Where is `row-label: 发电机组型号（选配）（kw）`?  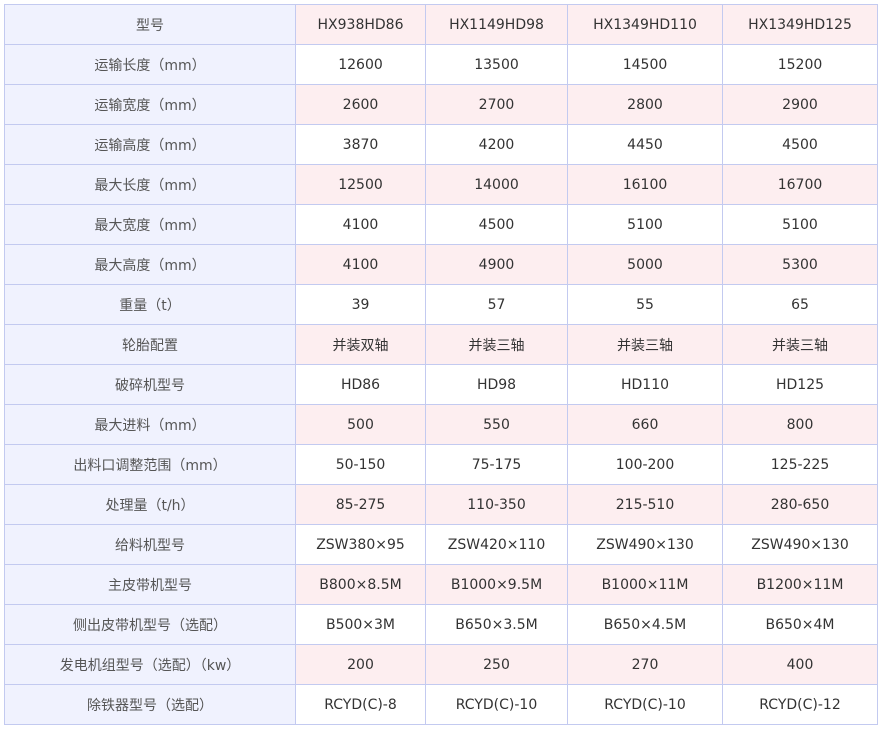
row-label: 发电机组型号（选配）（kw） is located at coordinates (150, 664).